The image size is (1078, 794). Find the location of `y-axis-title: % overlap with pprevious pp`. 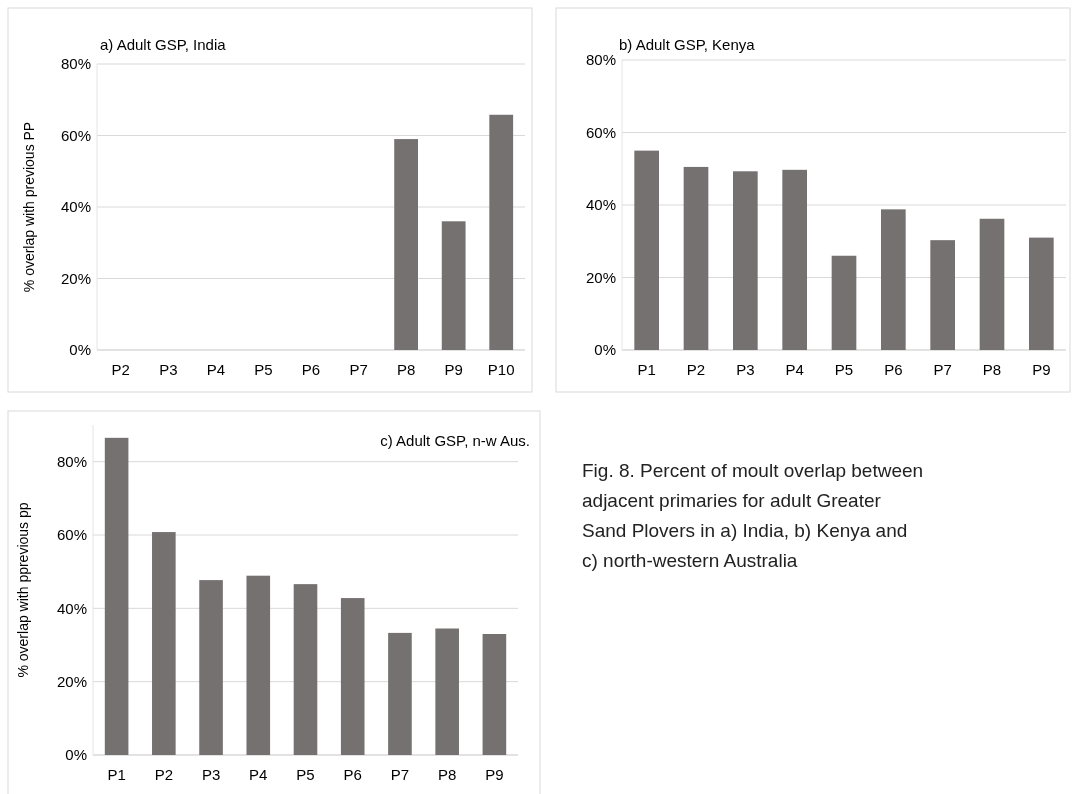

y-axis-title: % overlap with pprevious pp is located at coordinates (23, 590).